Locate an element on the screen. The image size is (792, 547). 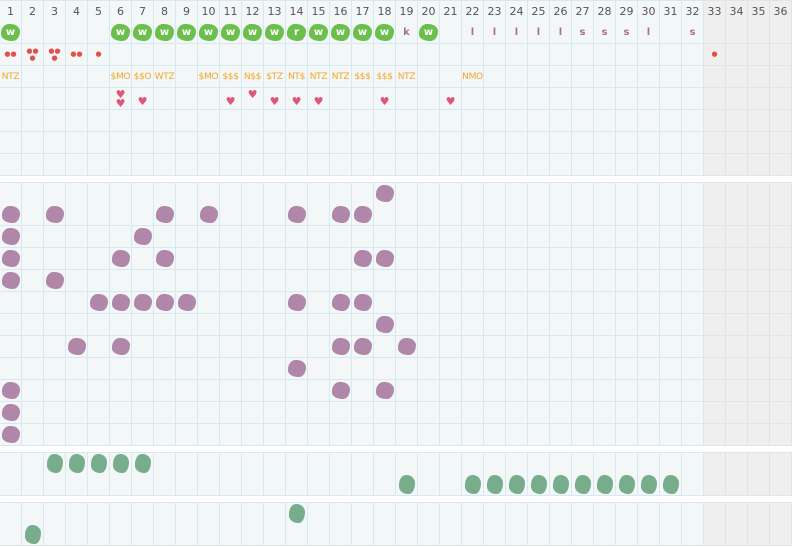
day-cell: w is located at coordinates (253, 33).